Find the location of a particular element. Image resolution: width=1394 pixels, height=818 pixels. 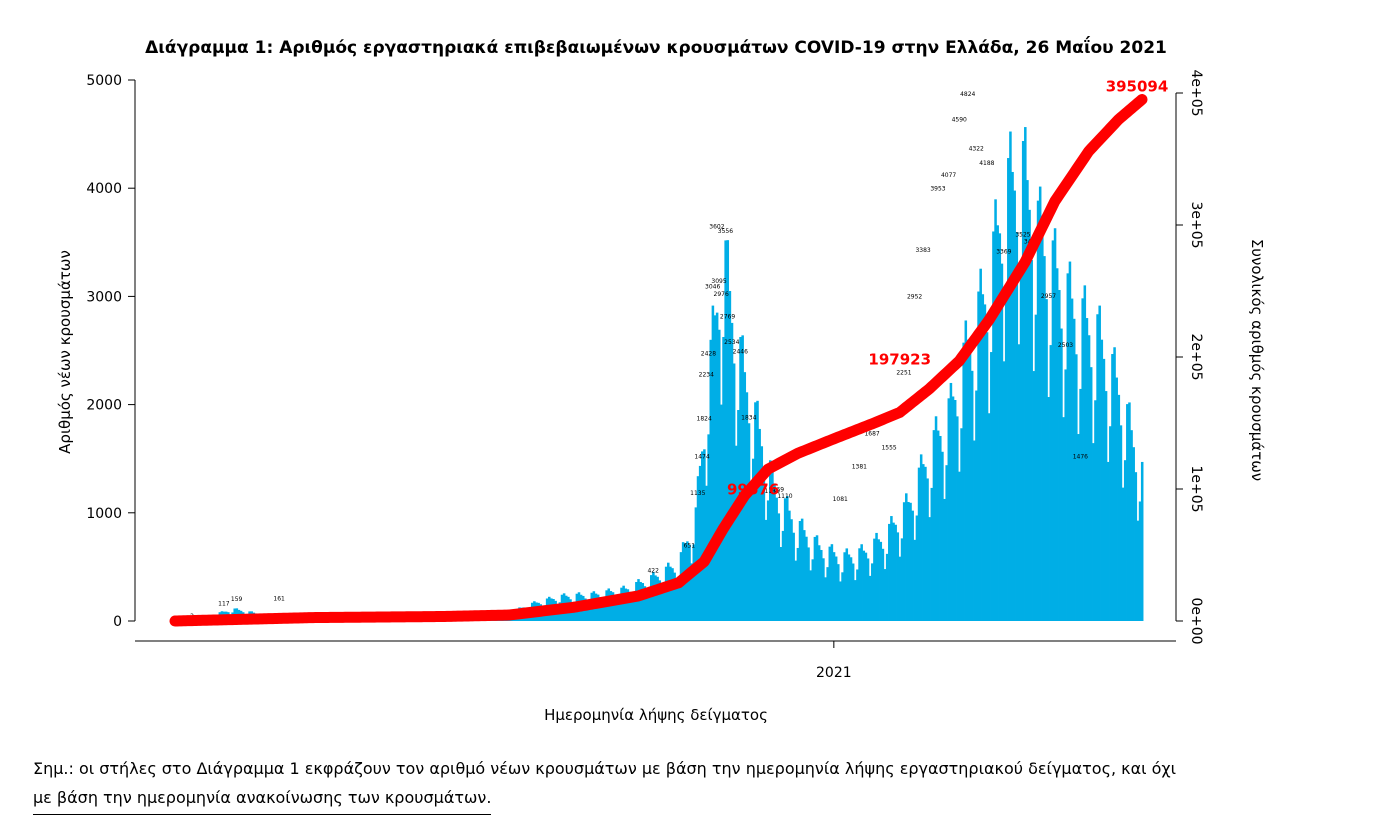

y2-tick-label: 2e+05 is located at coordinates (1196, 356).